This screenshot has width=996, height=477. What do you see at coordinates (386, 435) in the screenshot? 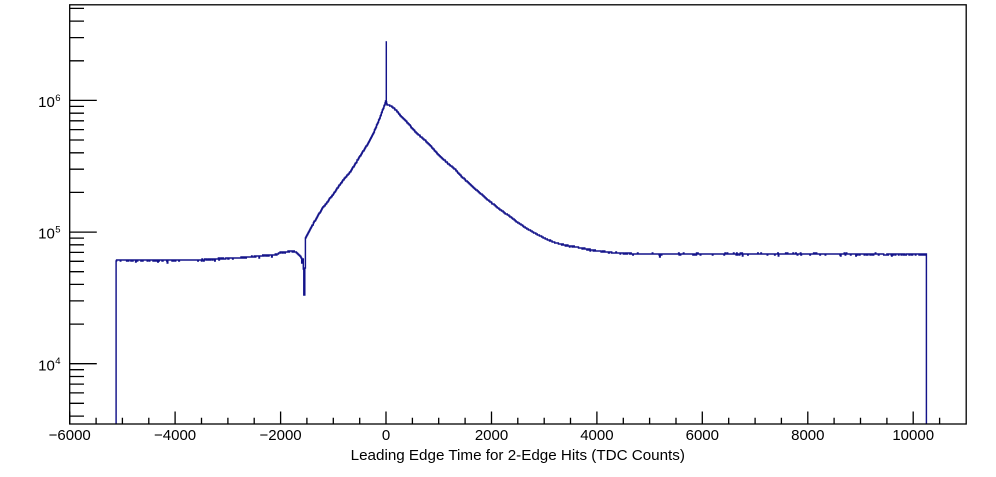
I see `svg-text: 0` at bounding box center [386, 435].